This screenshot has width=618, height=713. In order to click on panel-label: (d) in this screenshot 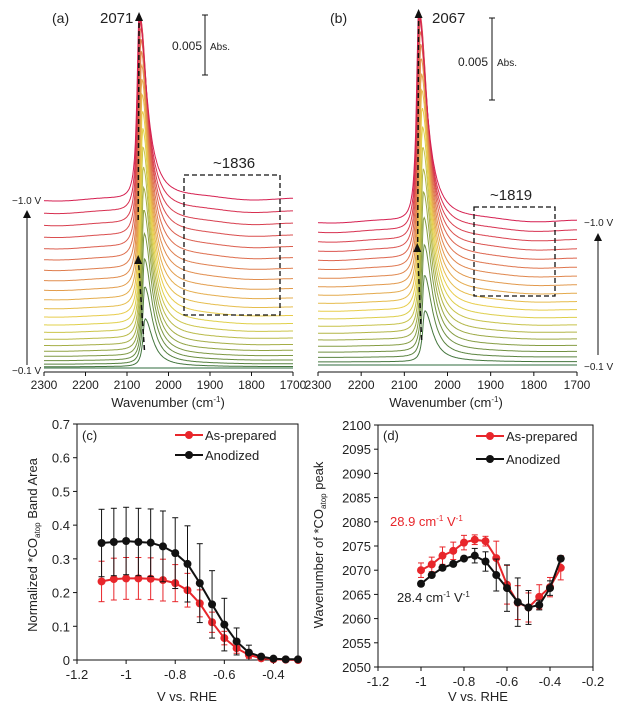, I will do `click(391, 435)`.